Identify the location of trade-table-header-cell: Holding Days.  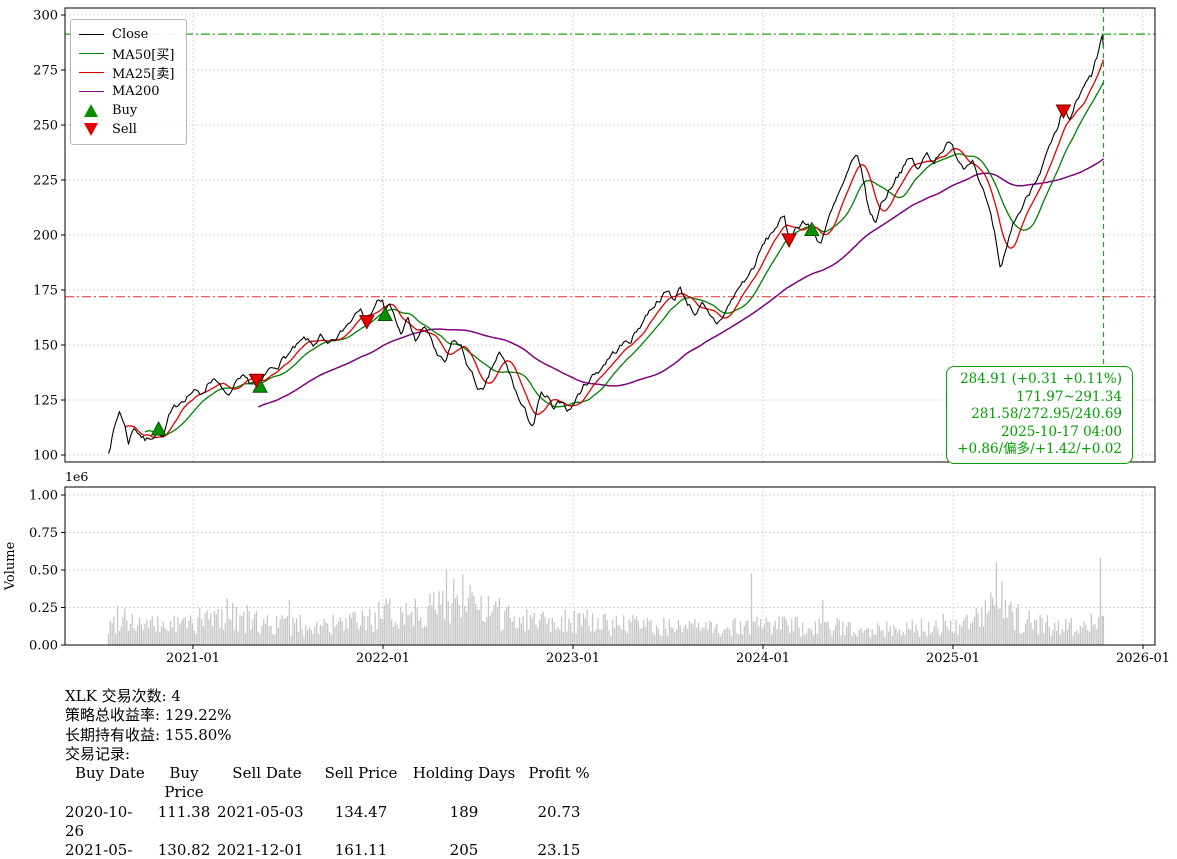
(464, 773).